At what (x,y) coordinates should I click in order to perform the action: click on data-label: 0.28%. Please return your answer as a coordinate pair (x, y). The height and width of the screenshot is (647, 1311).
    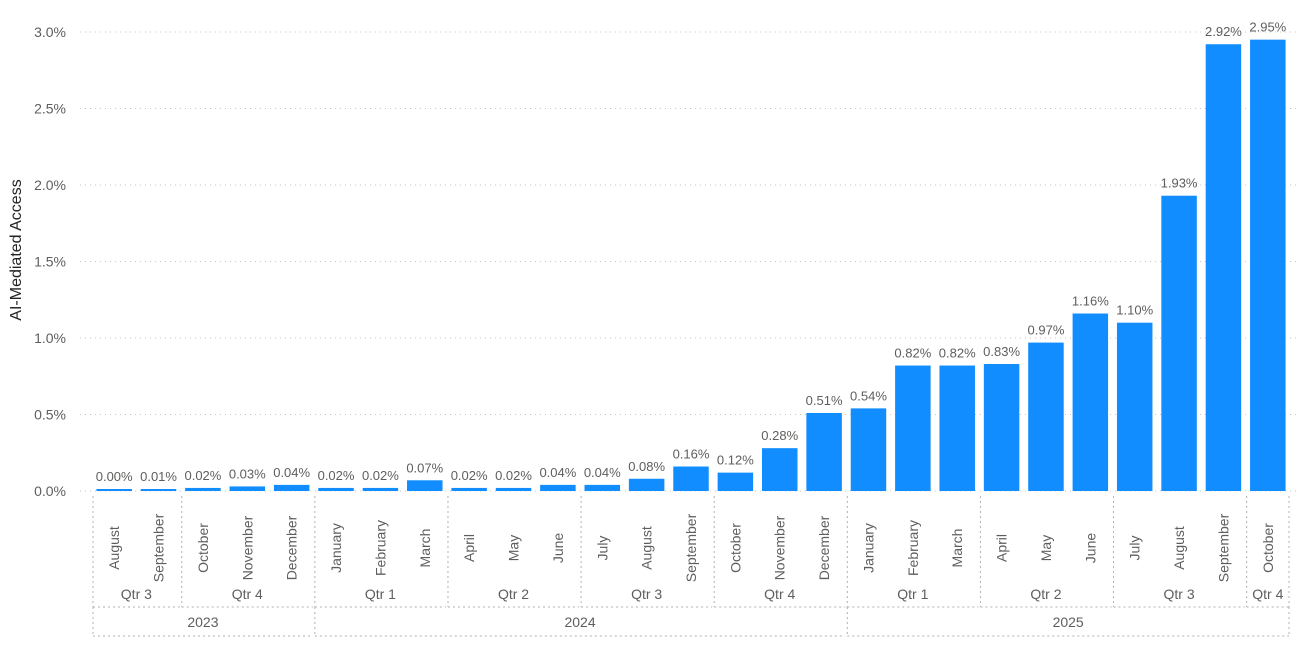
    Looking at the image, I should click on (779, 435).